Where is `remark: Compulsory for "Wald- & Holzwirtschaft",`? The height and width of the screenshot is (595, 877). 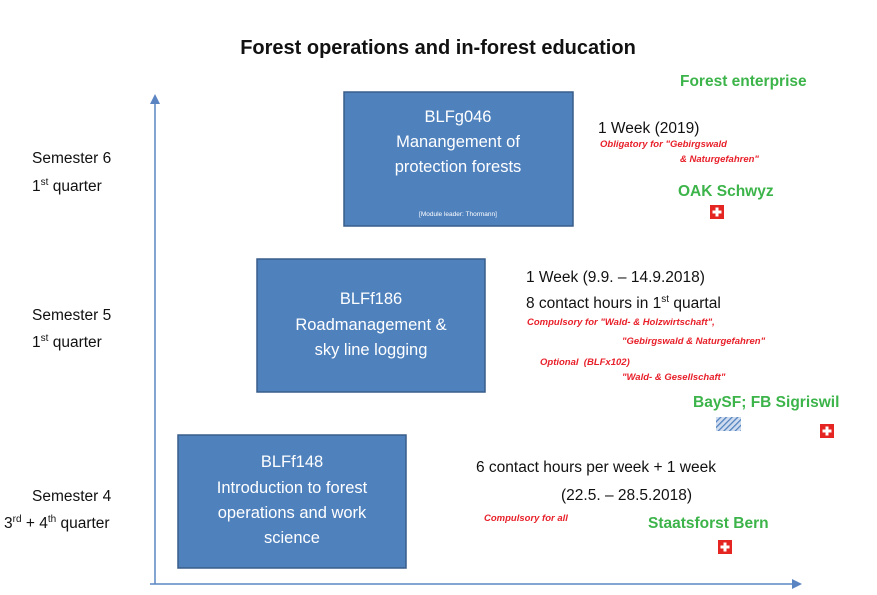
remark: Compulsory for "Wald- & Holzwirtschaft", is located at coordinates (621, 322).